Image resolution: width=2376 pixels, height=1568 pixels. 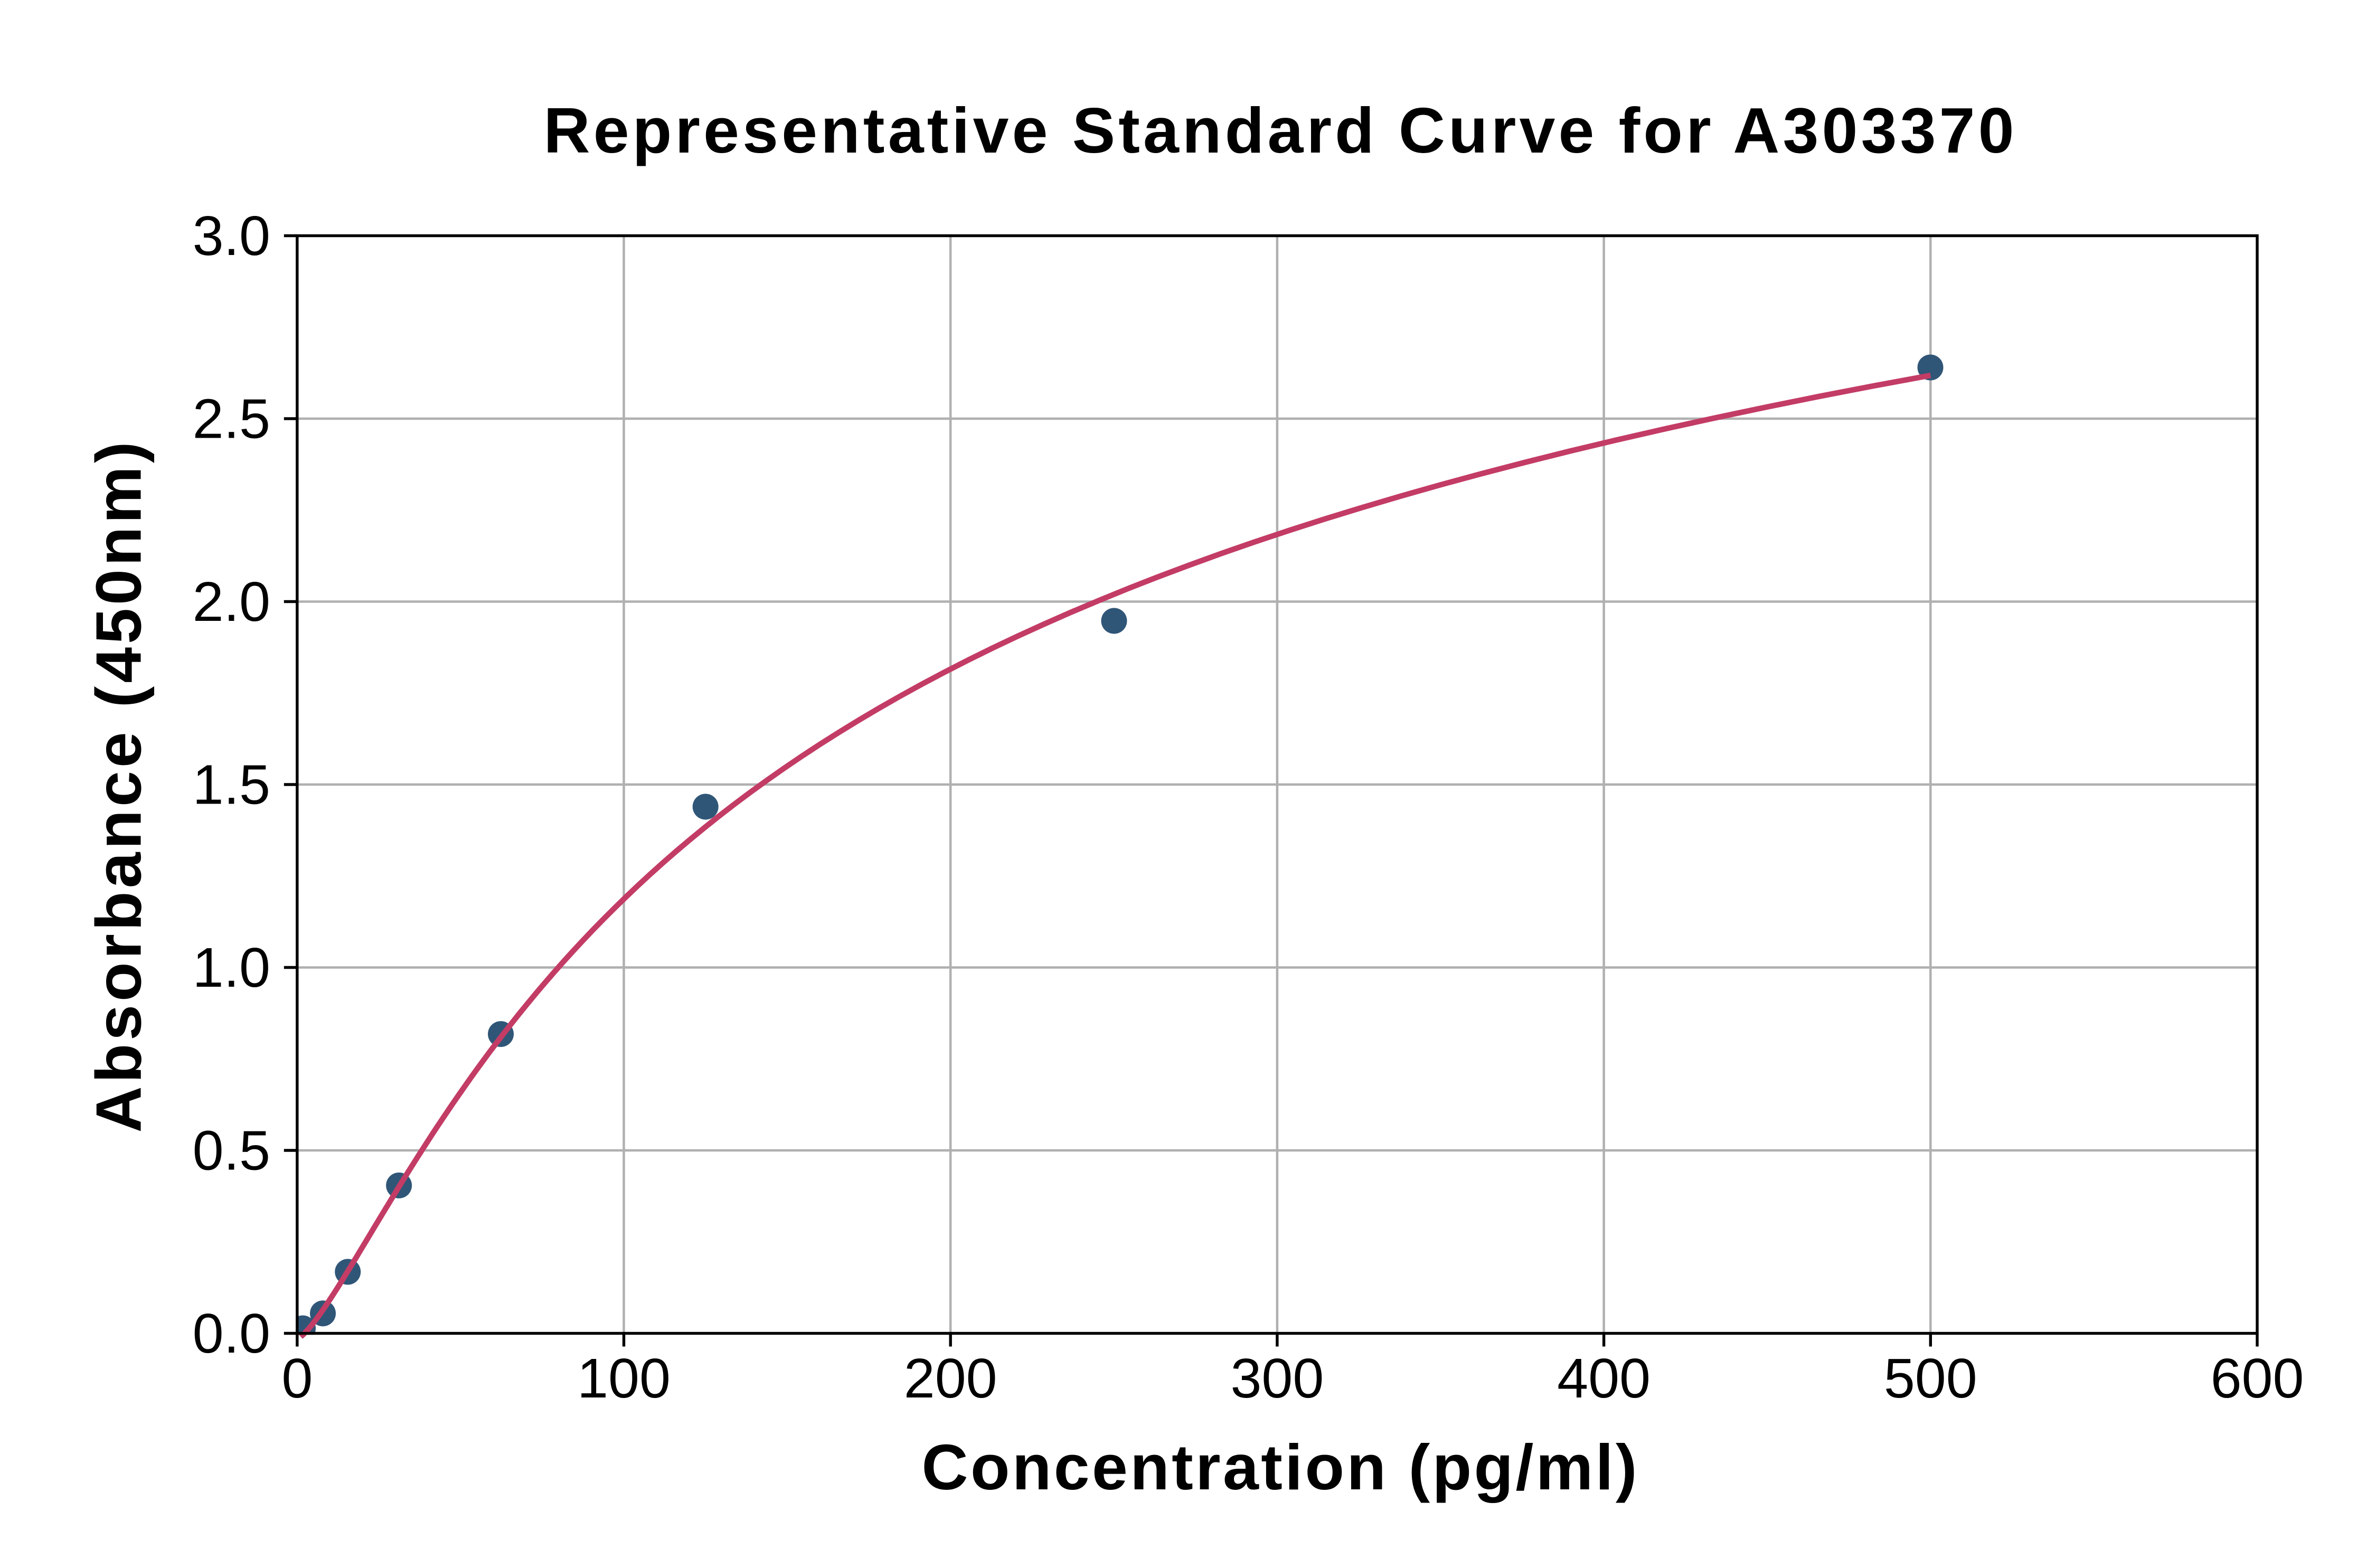 I want to click on svg-text: 2.5, so click(x=232, y=419).